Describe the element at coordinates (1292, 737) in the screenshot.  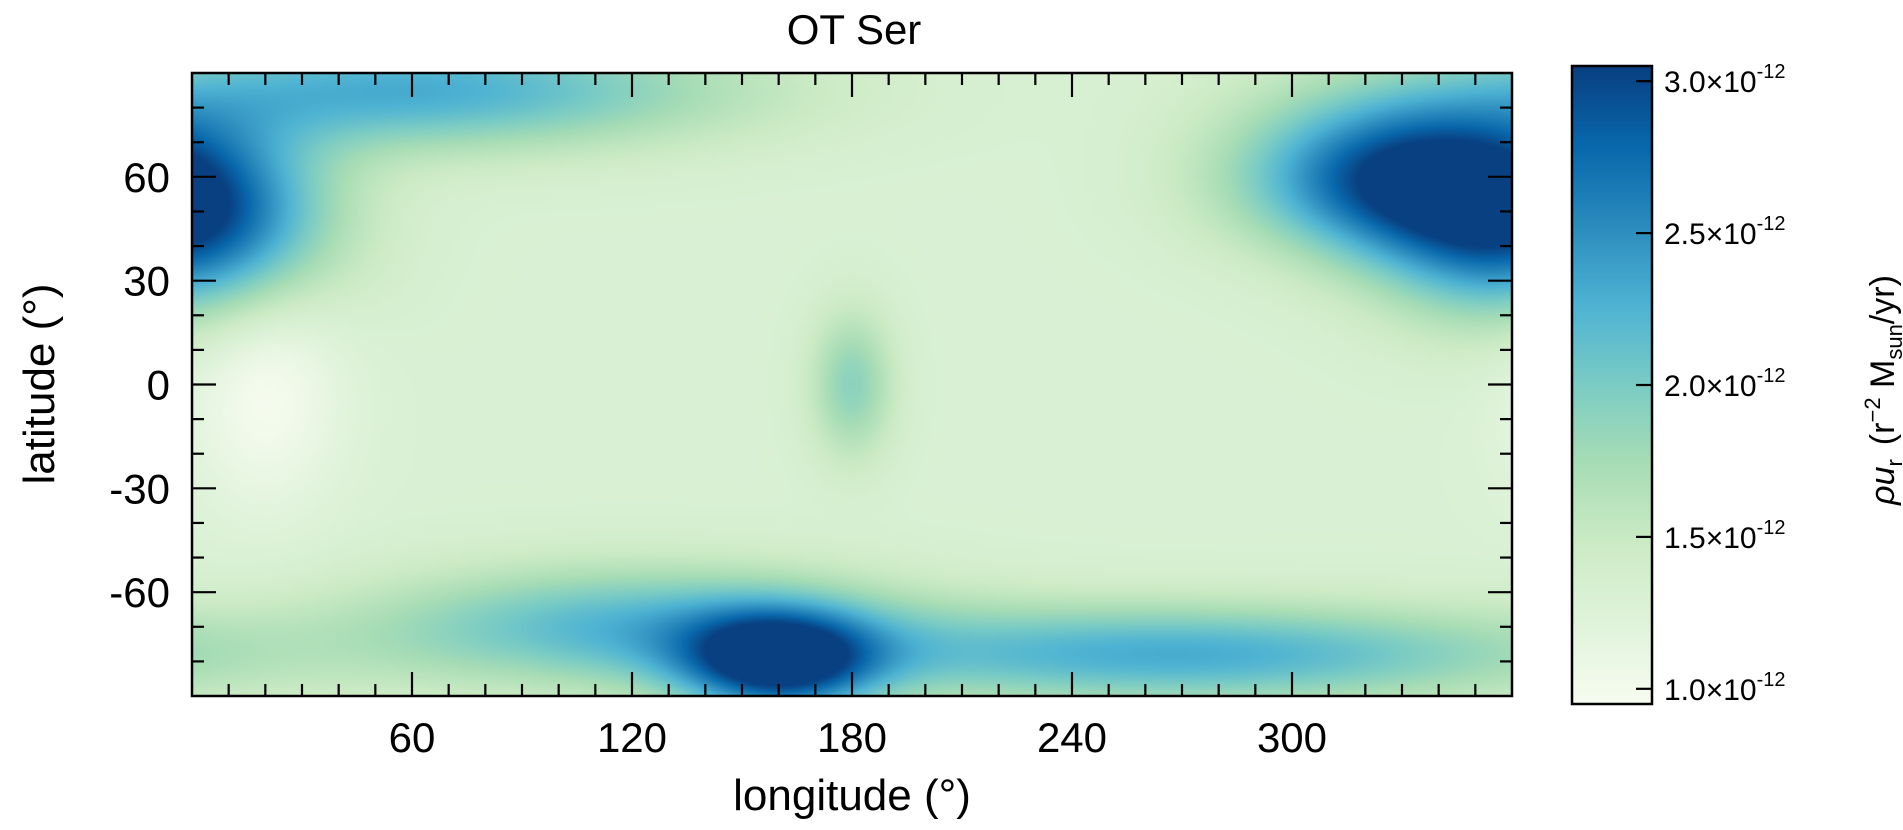
I see `x-tick-label: 300` at that location.